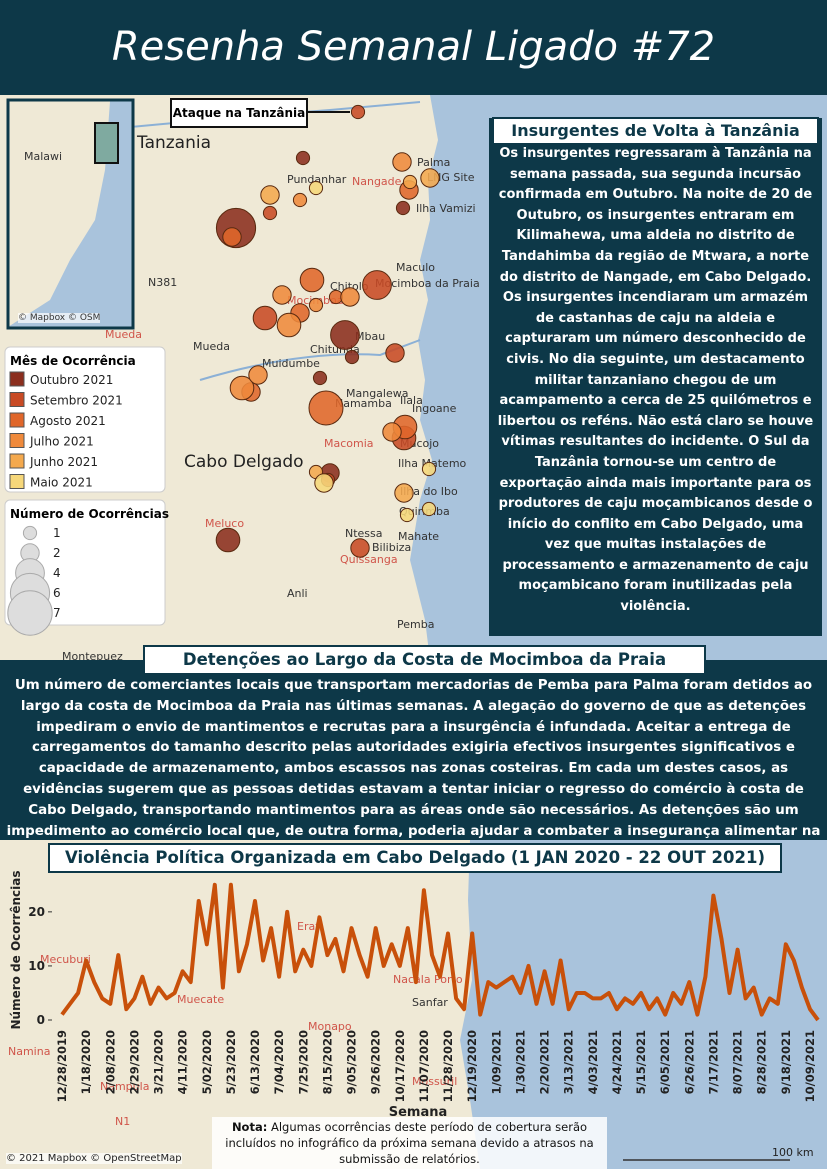 This screenshot has height=1169, width=827. I want to click on place-label: Mangalewa, so click(377, 393).